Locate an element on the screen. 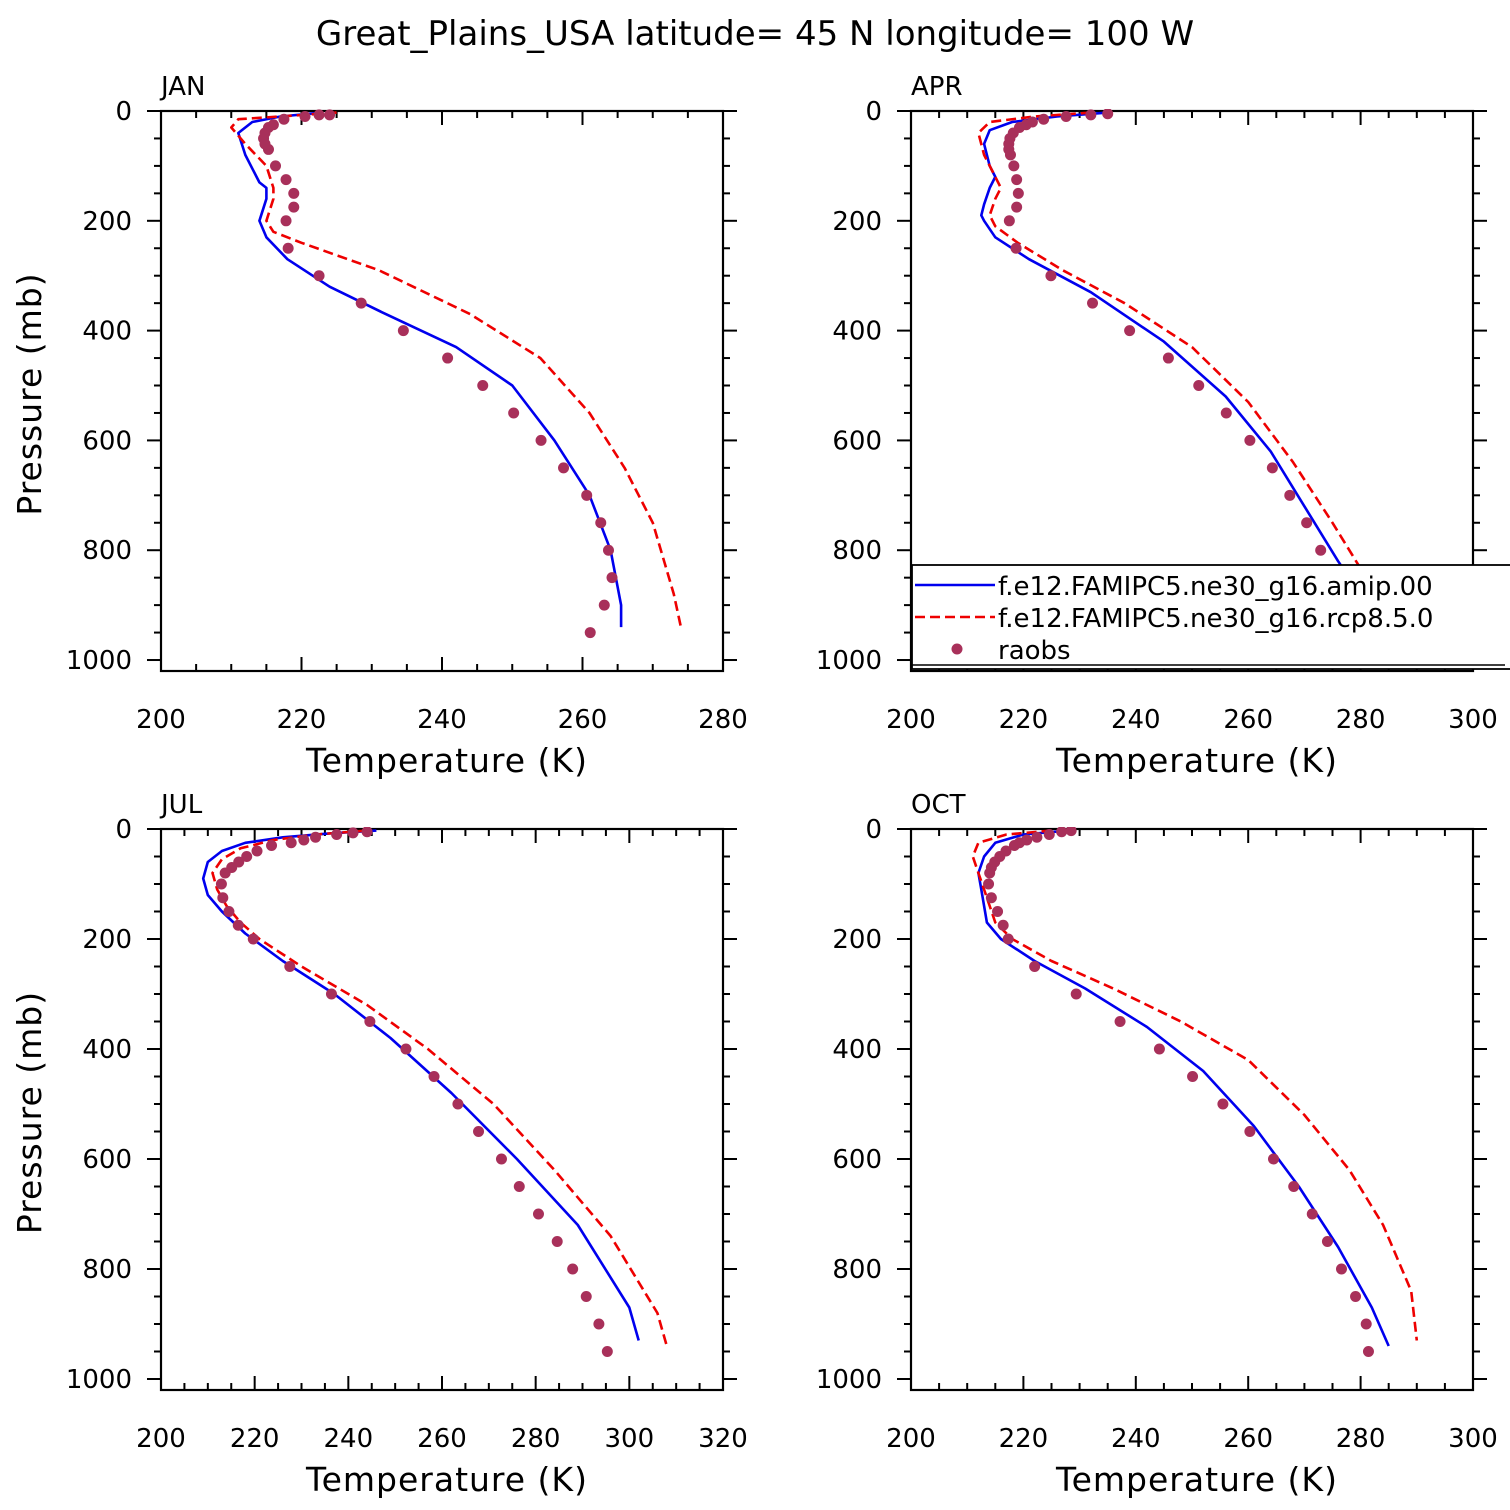 Image resolution: width=1510 pixels, height=1510 pixels. x-tick-label: 240 is located at coordinates (1136, 720).